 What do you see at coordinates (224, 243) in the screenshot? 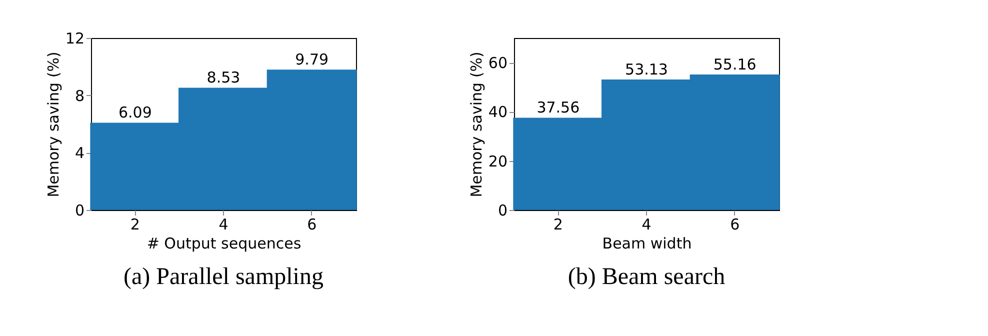
I see `x-axis-title: # Output sequences` at bounding box center [224, 243].